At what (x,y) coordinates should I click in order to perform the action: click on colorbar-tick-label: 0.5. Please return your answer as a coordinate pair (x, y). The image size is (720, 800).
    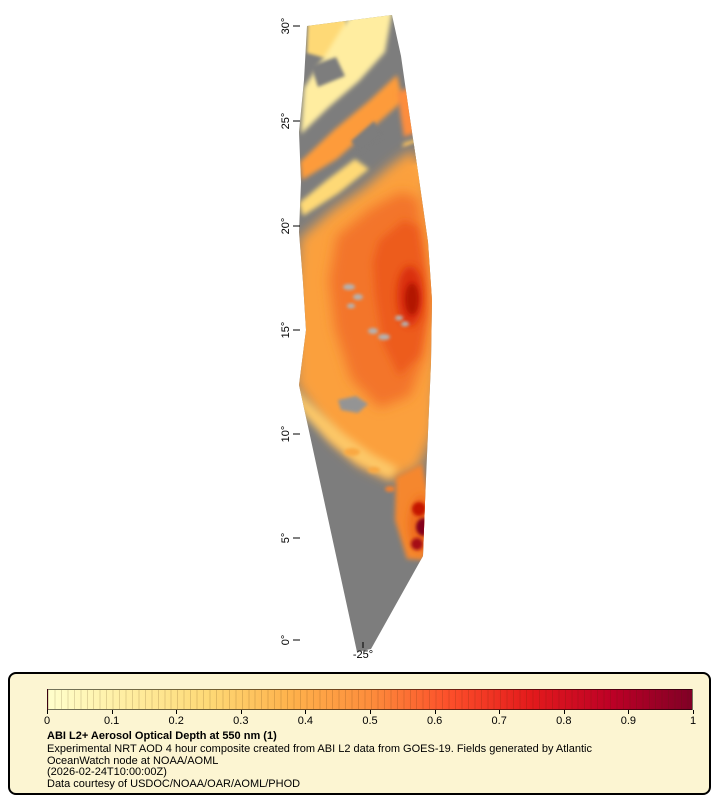
    Looking at the image, I should click on (370, 721).